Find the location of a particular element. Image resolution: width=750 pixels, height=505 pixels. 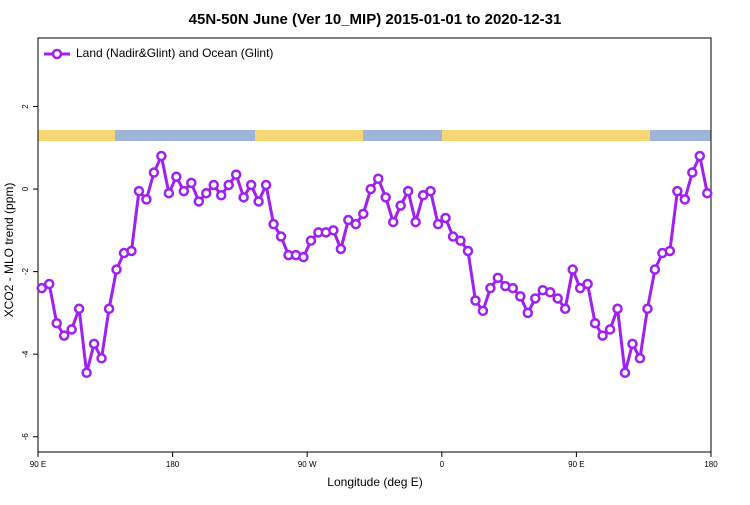

ocean-band is located at coordinates (374, 135).